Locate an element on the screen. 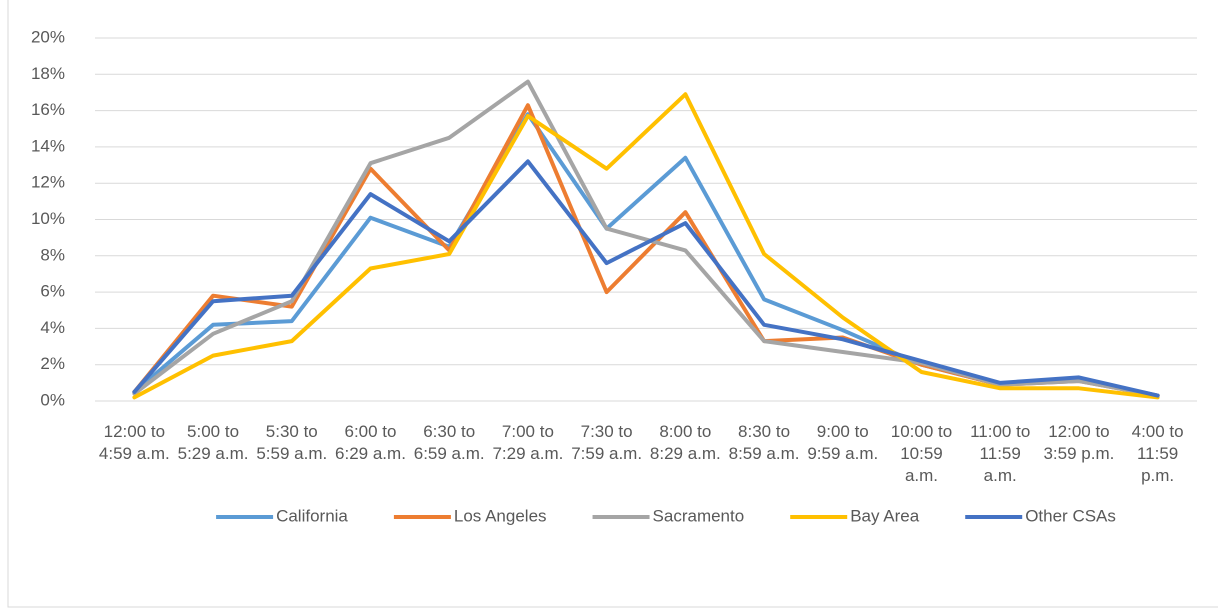 This screenshot has height=609, width=1218. x-tick-label: 5:00 to 5:29 a.m. is located at coordinates (213, 442).